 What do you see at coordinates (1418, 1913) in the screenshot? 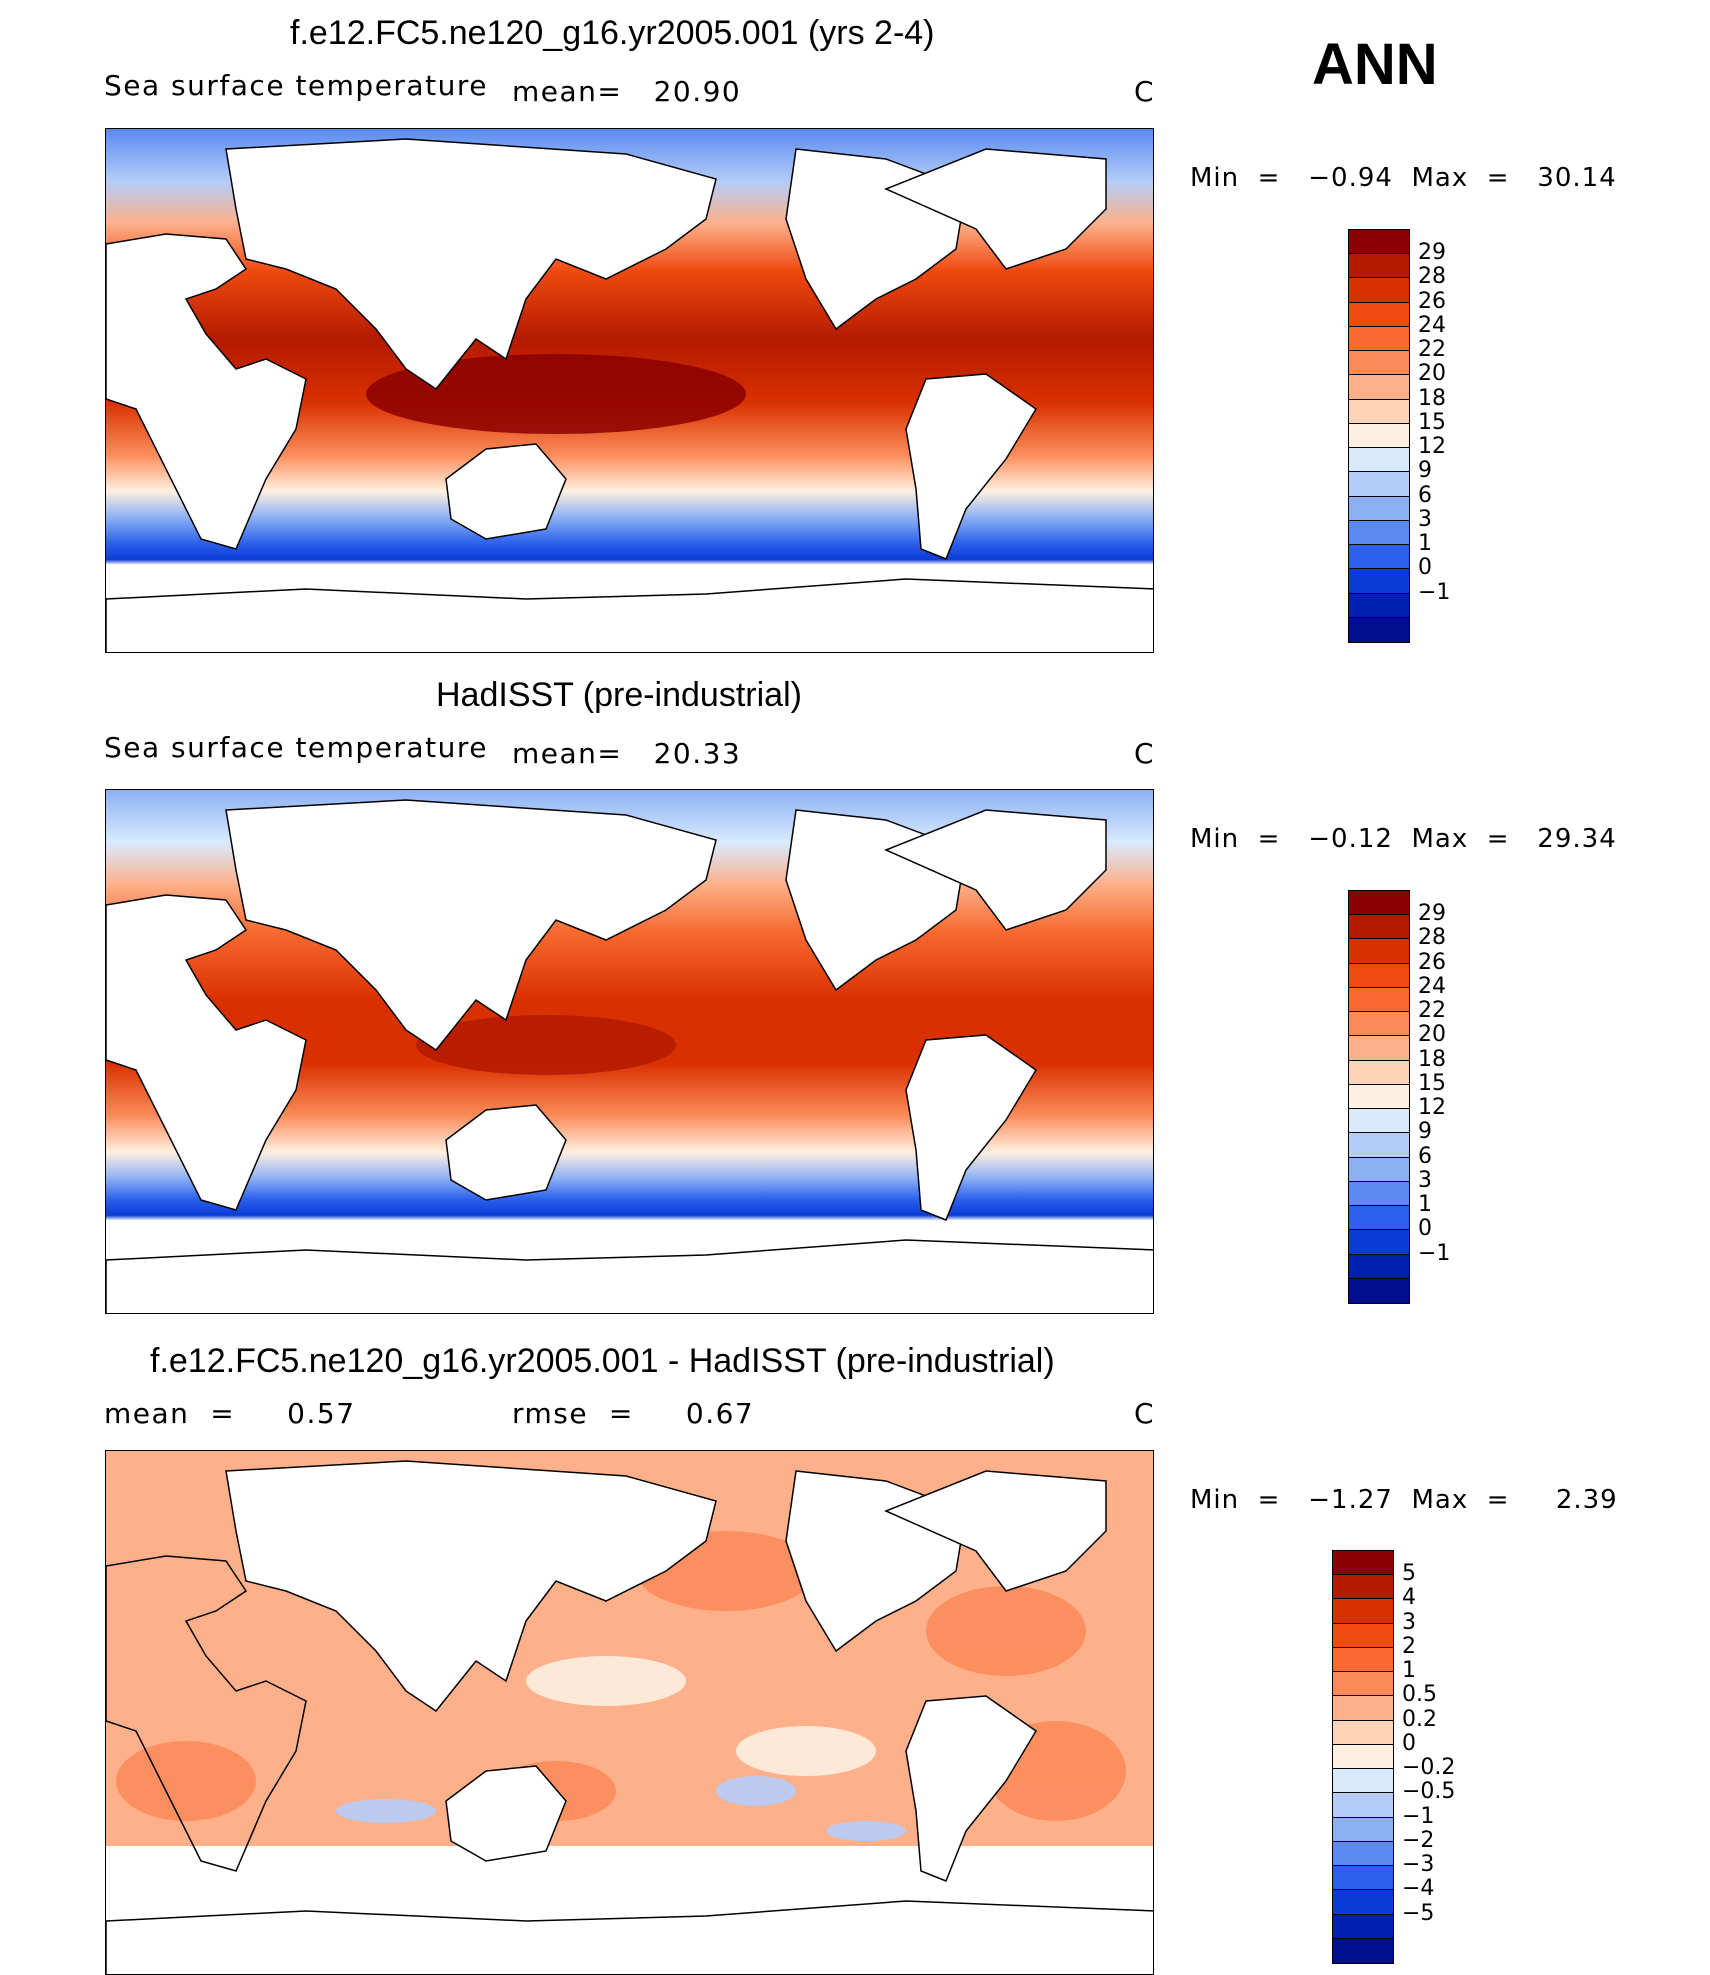
I see `colorbar-tick-label: −5` at bounding box center [1418, 1913].